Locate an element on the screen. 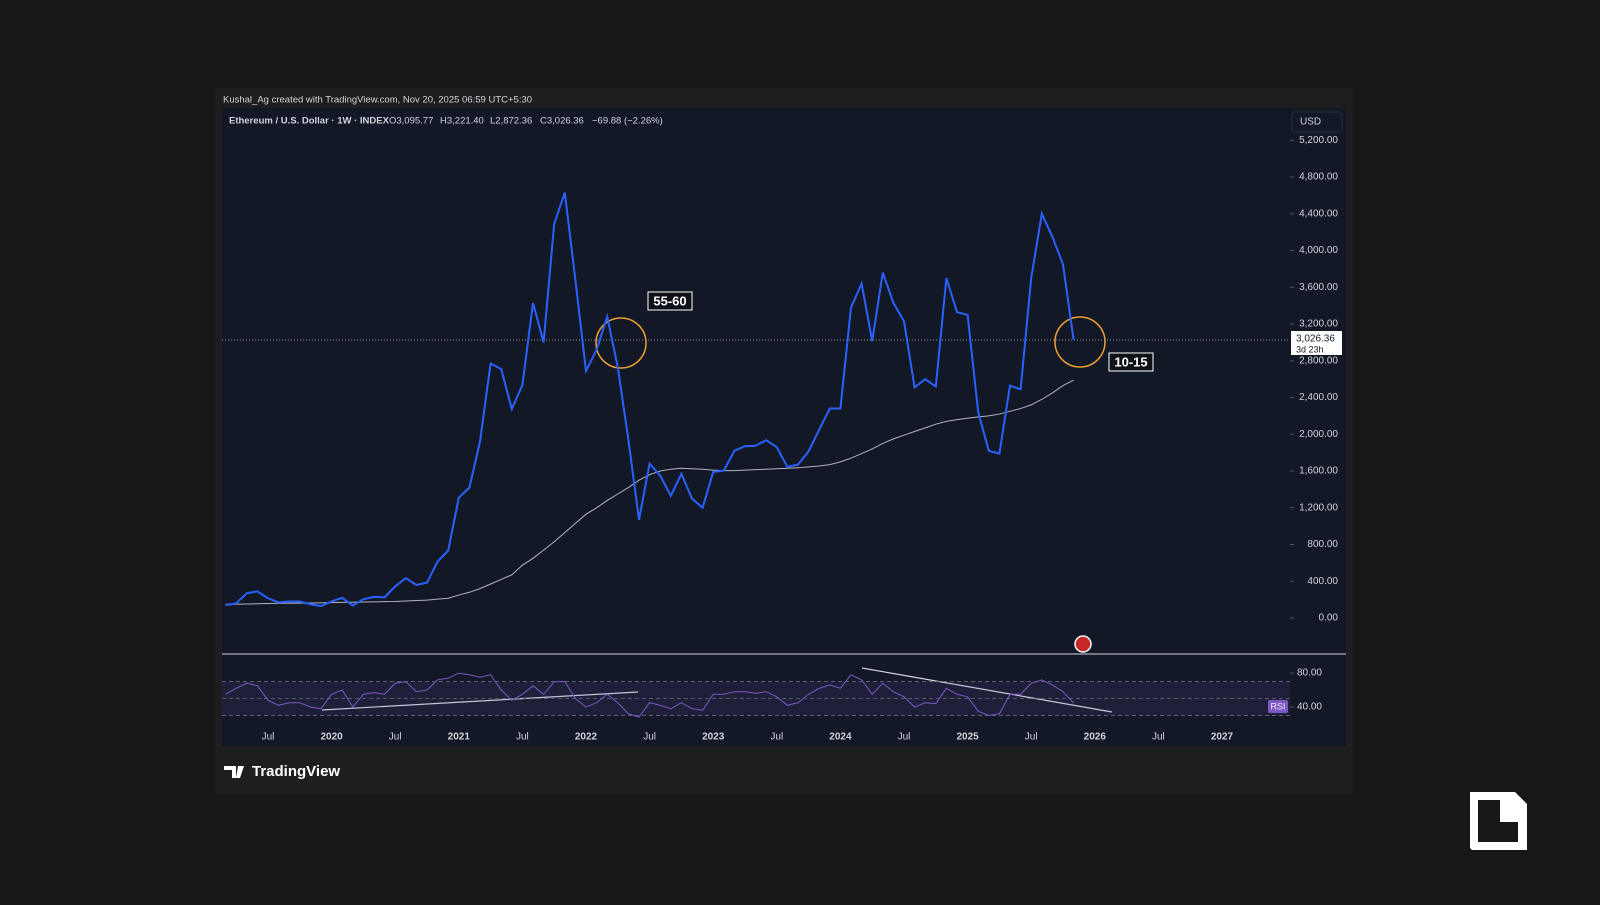 The height and width of the screenshot is (905, 1600). price-tag-value: 3,026.36 is located at coordinates (1315, 339).